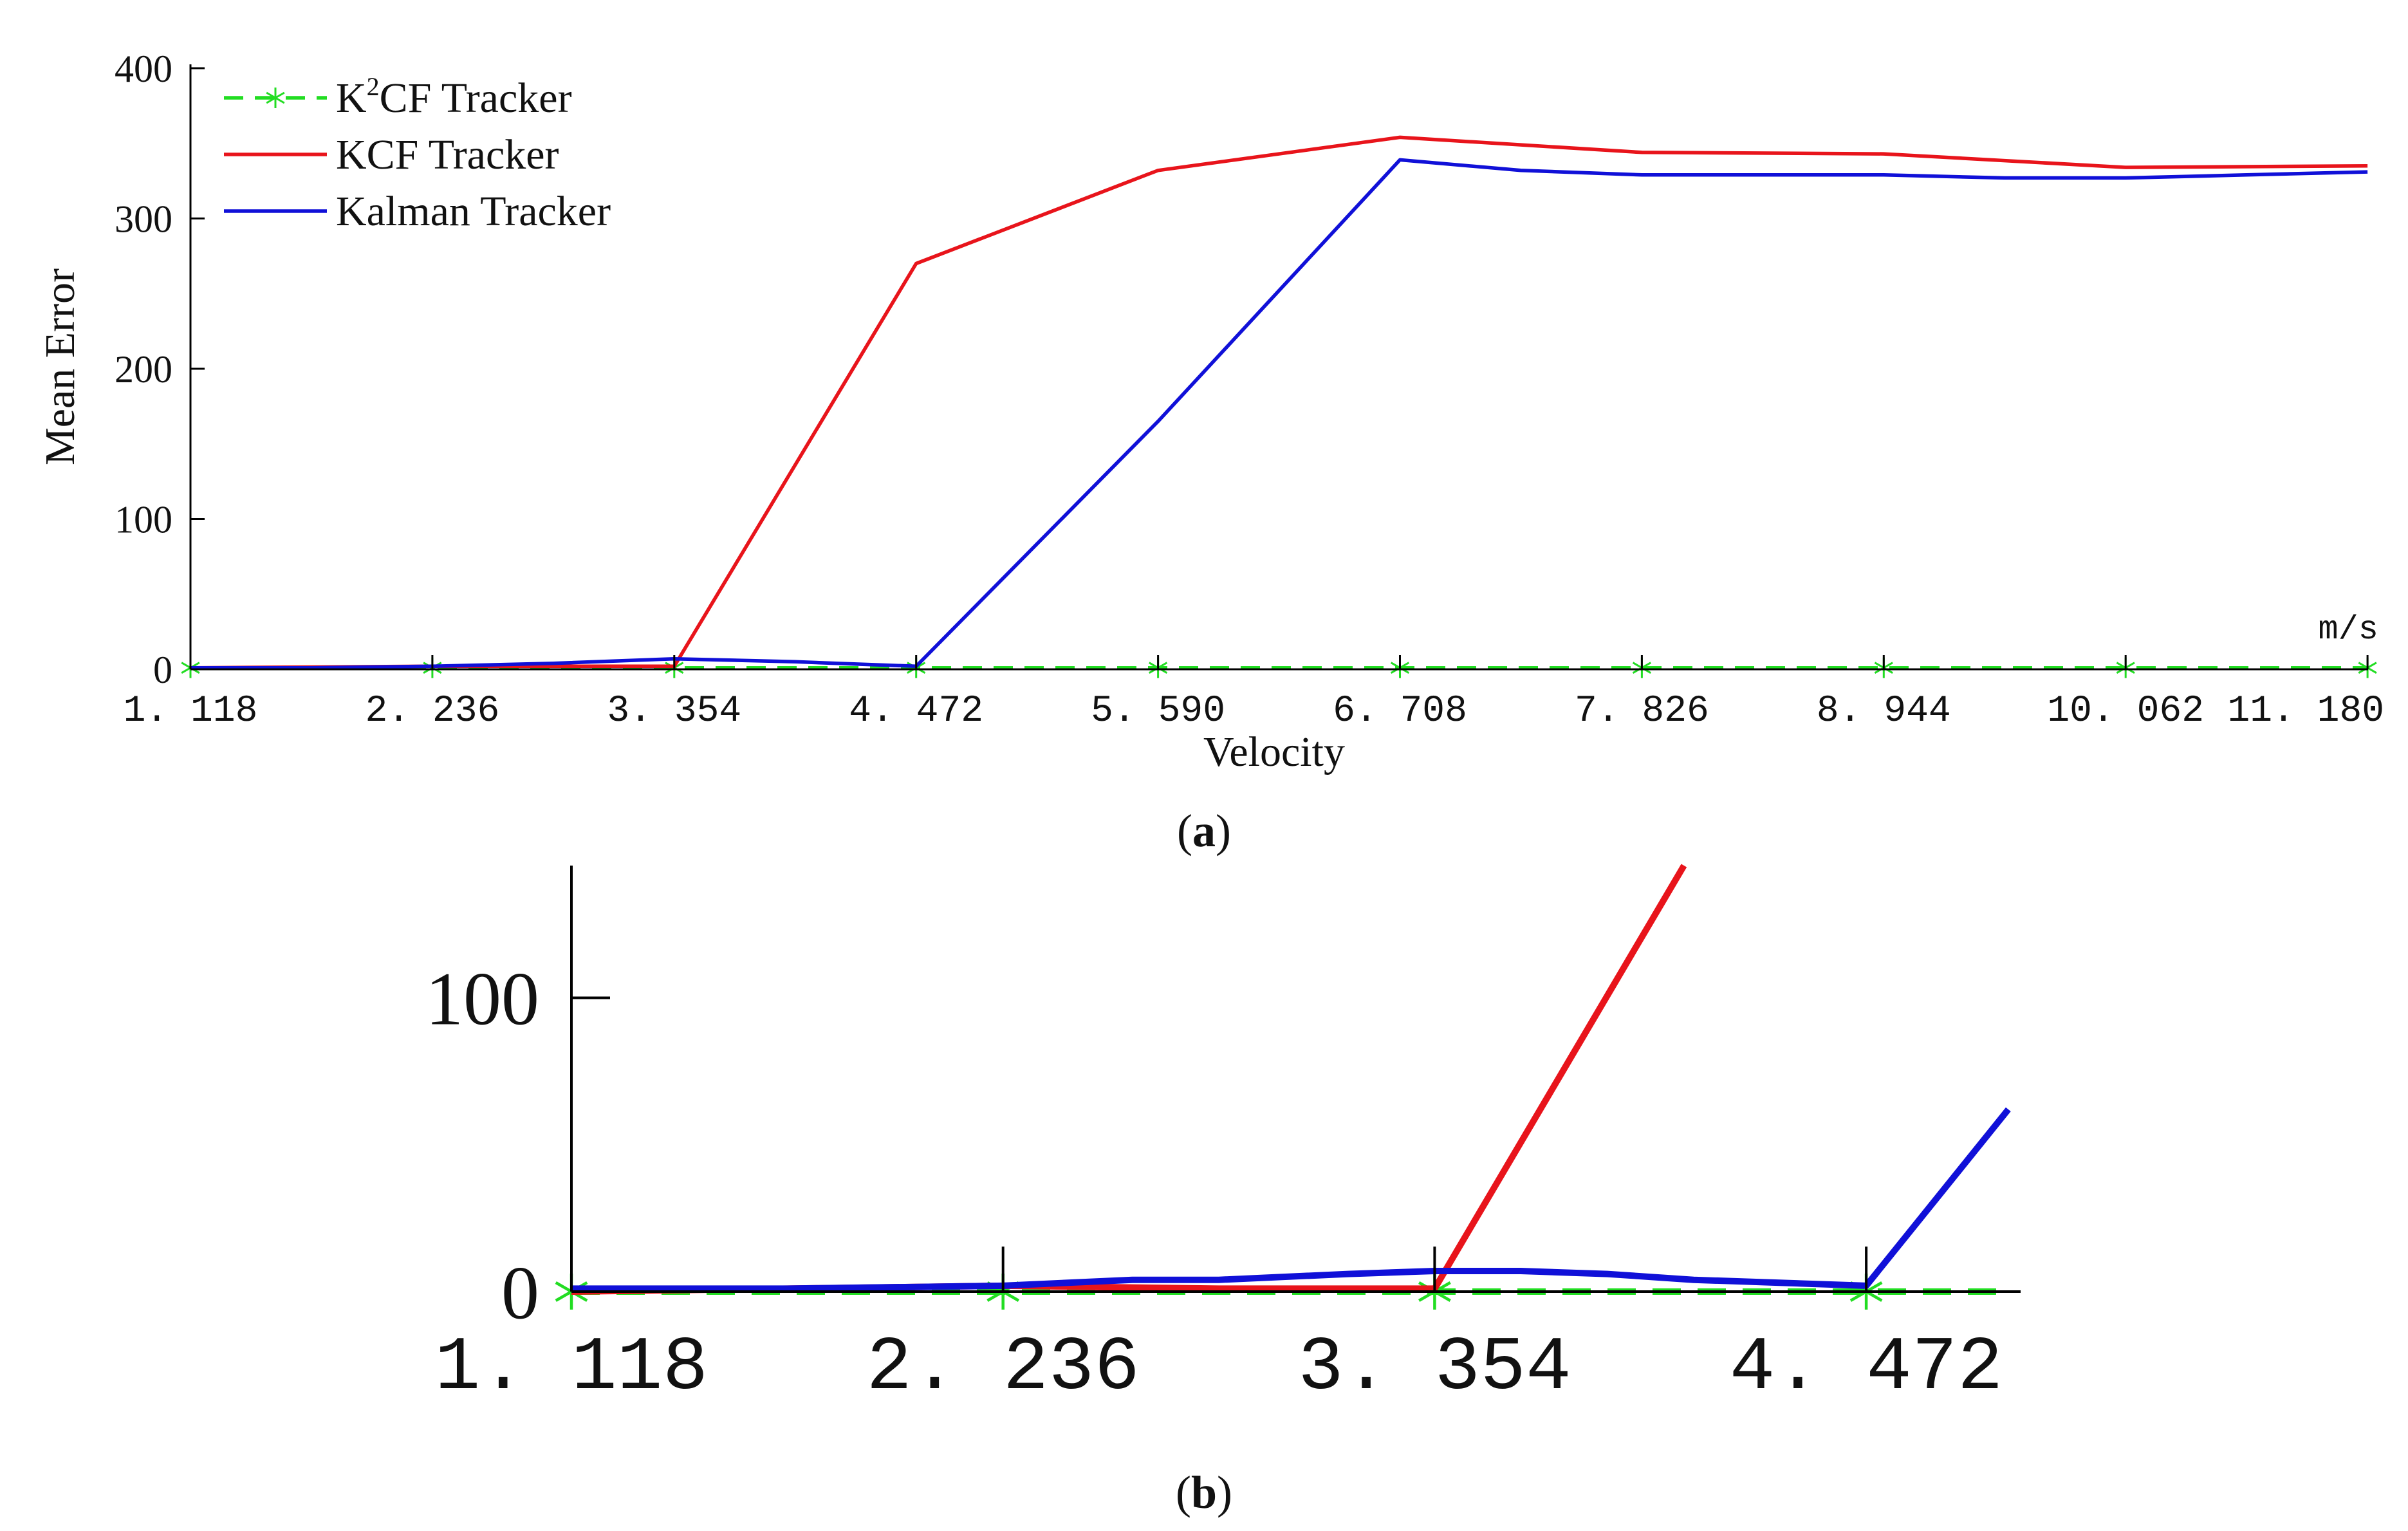 This screenshot has height=1531, width=2408. Describe the element at coordinates (1400, 711) in the screenshot. I see `x-tick-label: 6. 708` at that location.